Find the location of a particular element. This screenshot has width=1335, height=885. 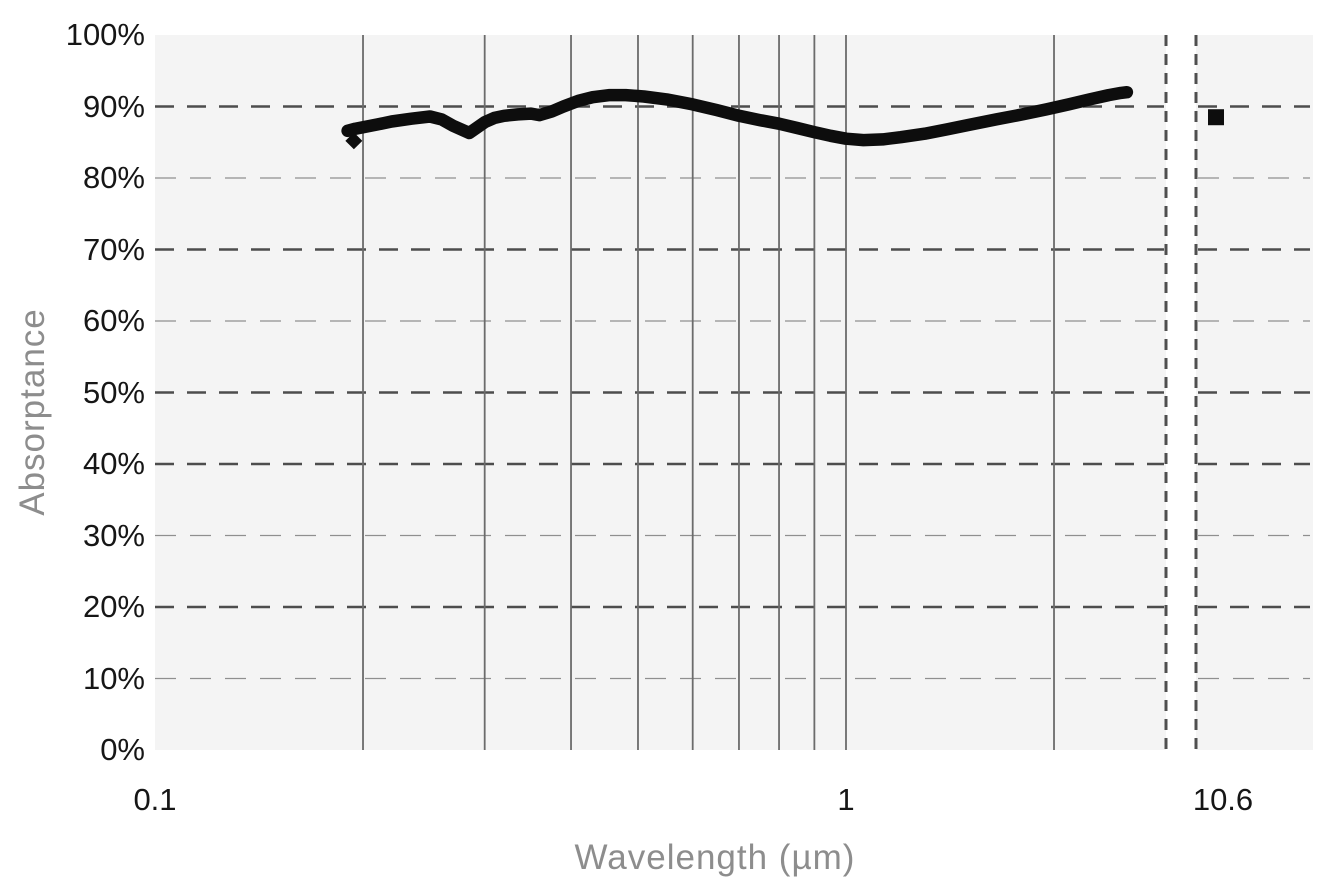

y-tick-label-90: 90% is located at coordinates (113, 106).